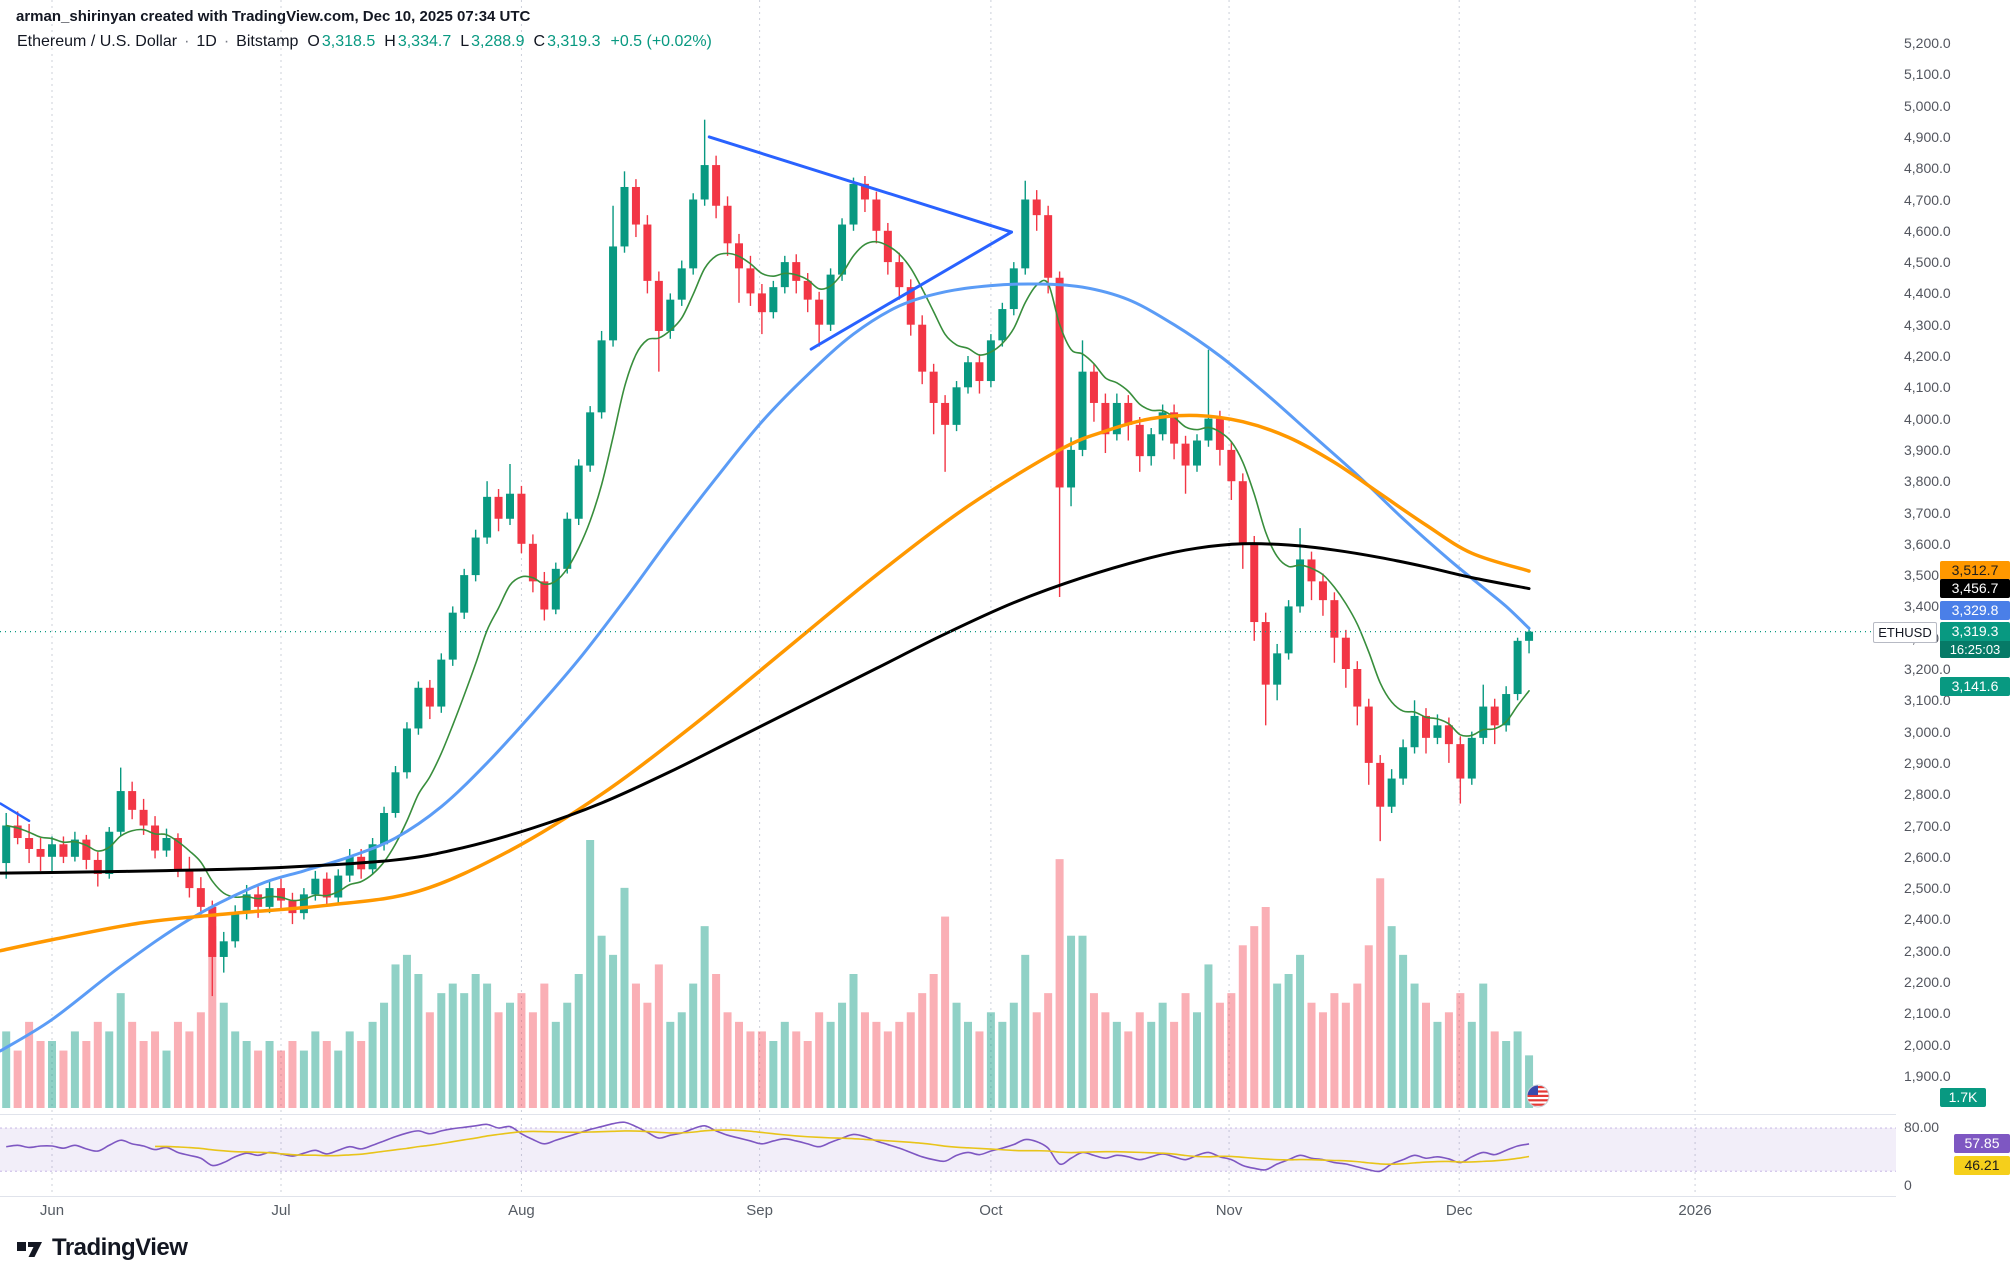 This screenshot has width=2014, height=1269. I want to click on trendline-drawing, so click(15, 812).